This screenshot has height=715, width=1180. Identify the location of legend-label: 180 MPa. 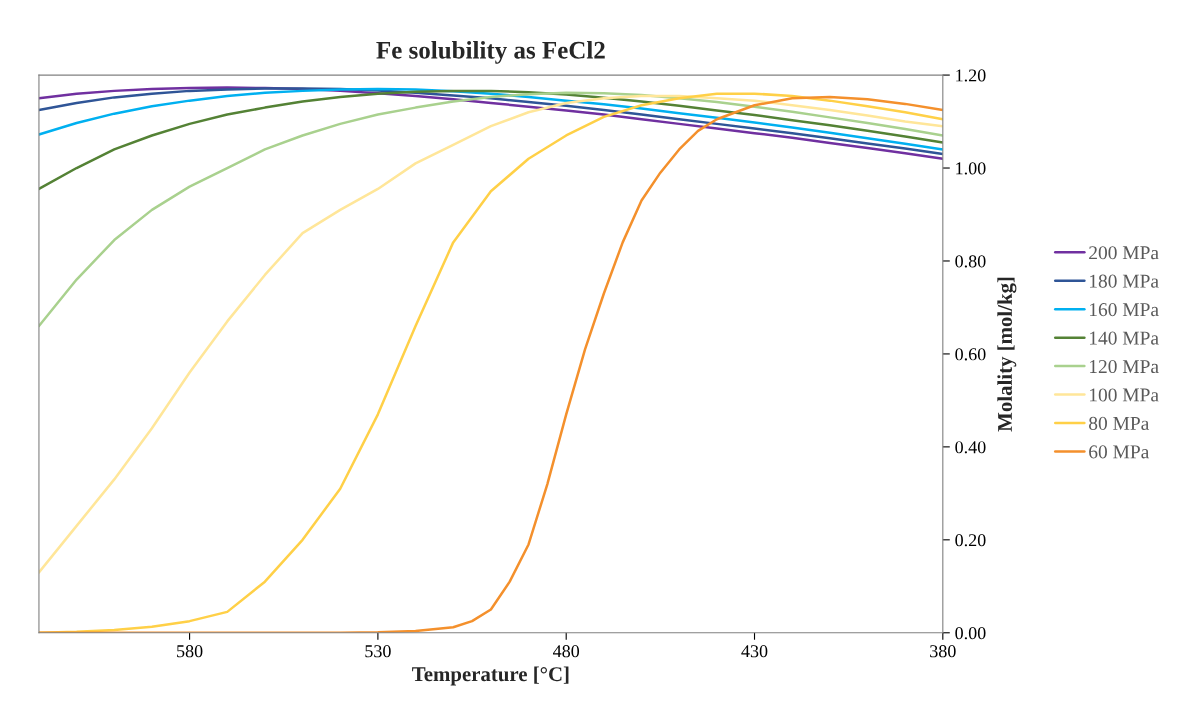
(1124, 281).